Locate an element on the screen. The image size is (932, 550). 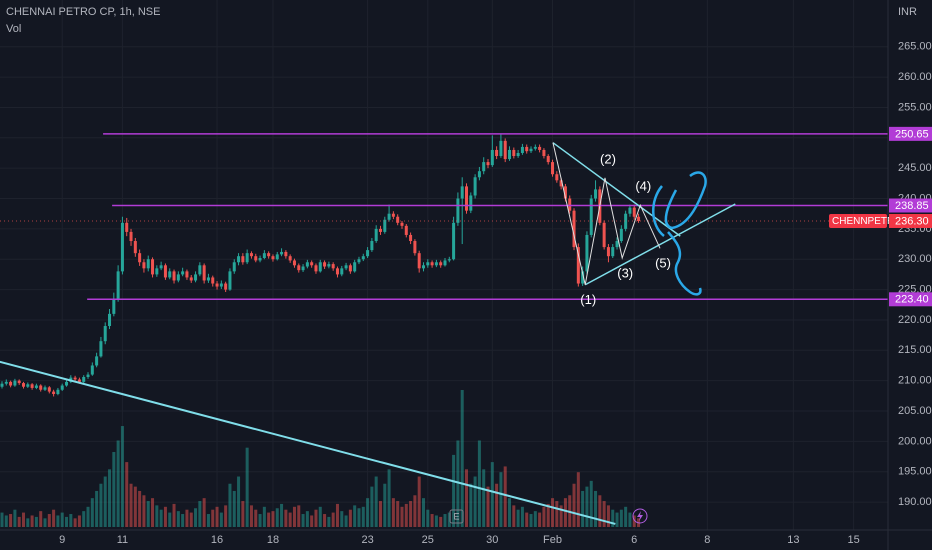
level-tag-label: 250.65 is located at coordinates (912, 134).